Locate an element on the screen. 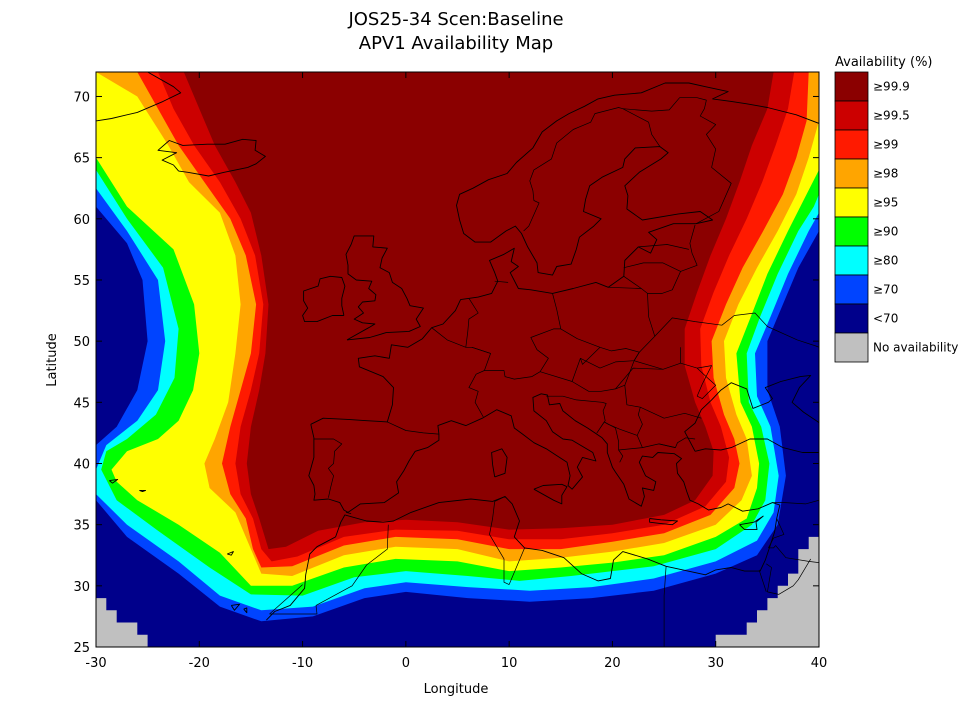 The width and height of the screenshot is (960, 720). x-tick-label: -30 is located at coordinates (95, 663).